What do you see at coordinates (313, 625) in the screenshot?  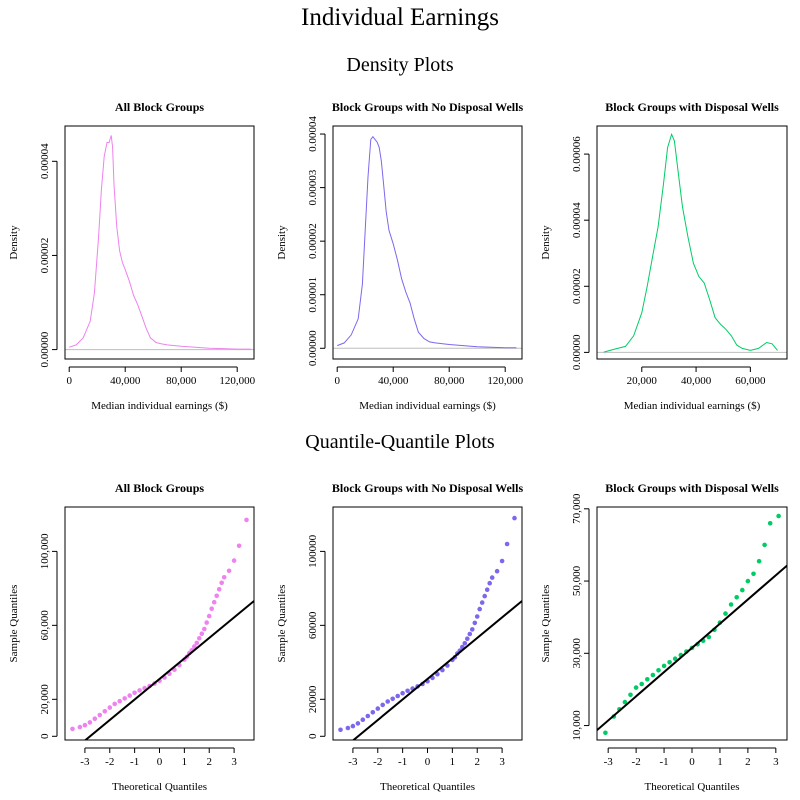 I see `y-tick-label: 60000` at bounding box center [313, 625].